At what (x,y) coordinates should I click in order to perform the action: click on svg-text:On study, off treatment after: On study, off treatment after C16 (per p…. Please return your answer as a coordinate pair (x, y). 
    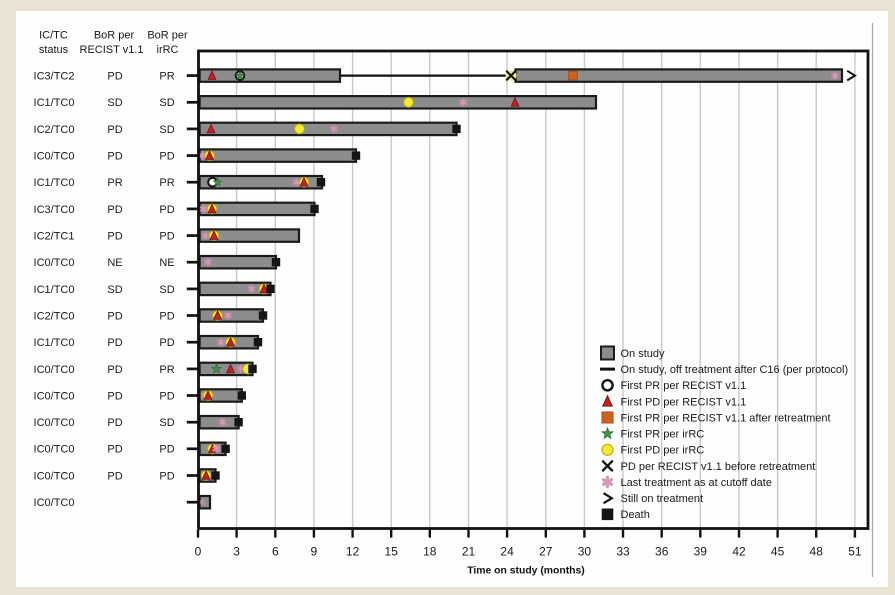
    Looking at the image, I should click on (735, 370).